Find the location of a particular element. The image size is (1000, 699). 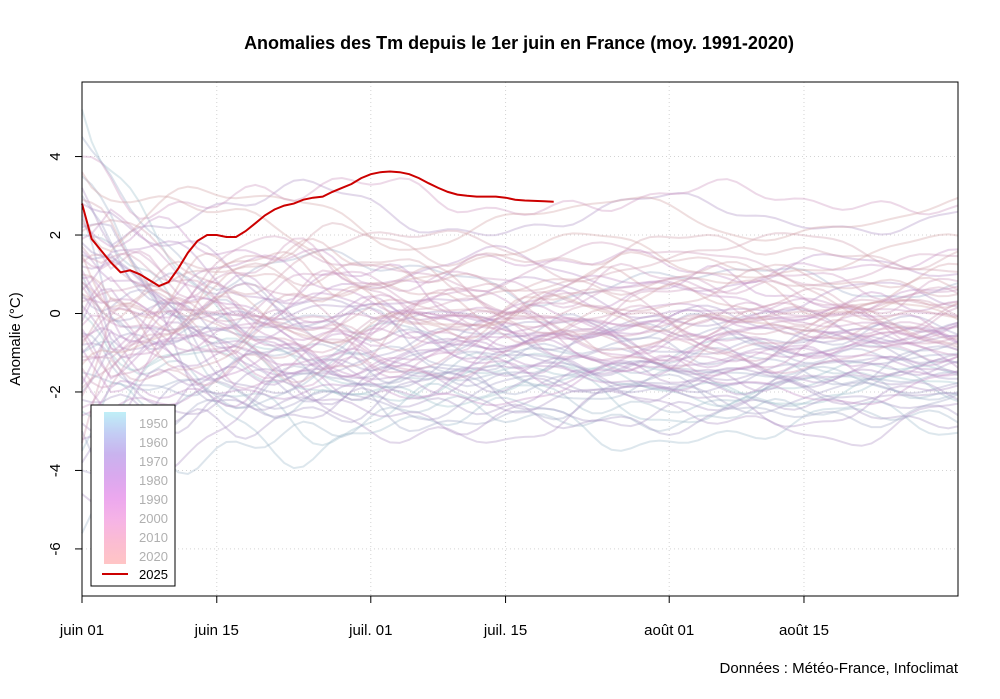

legend-label: 1990 is located at coordinates (153, 499).